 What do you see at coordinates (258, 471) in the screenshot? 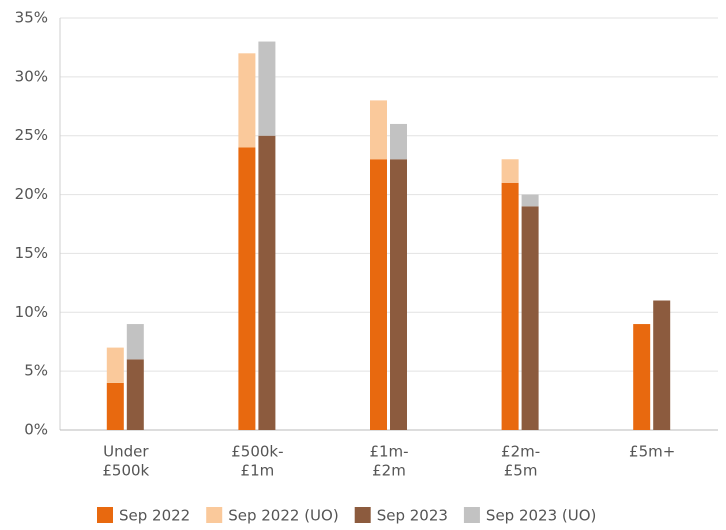
I see `x-tick-label: £1m` at bounding box center [258, 471].